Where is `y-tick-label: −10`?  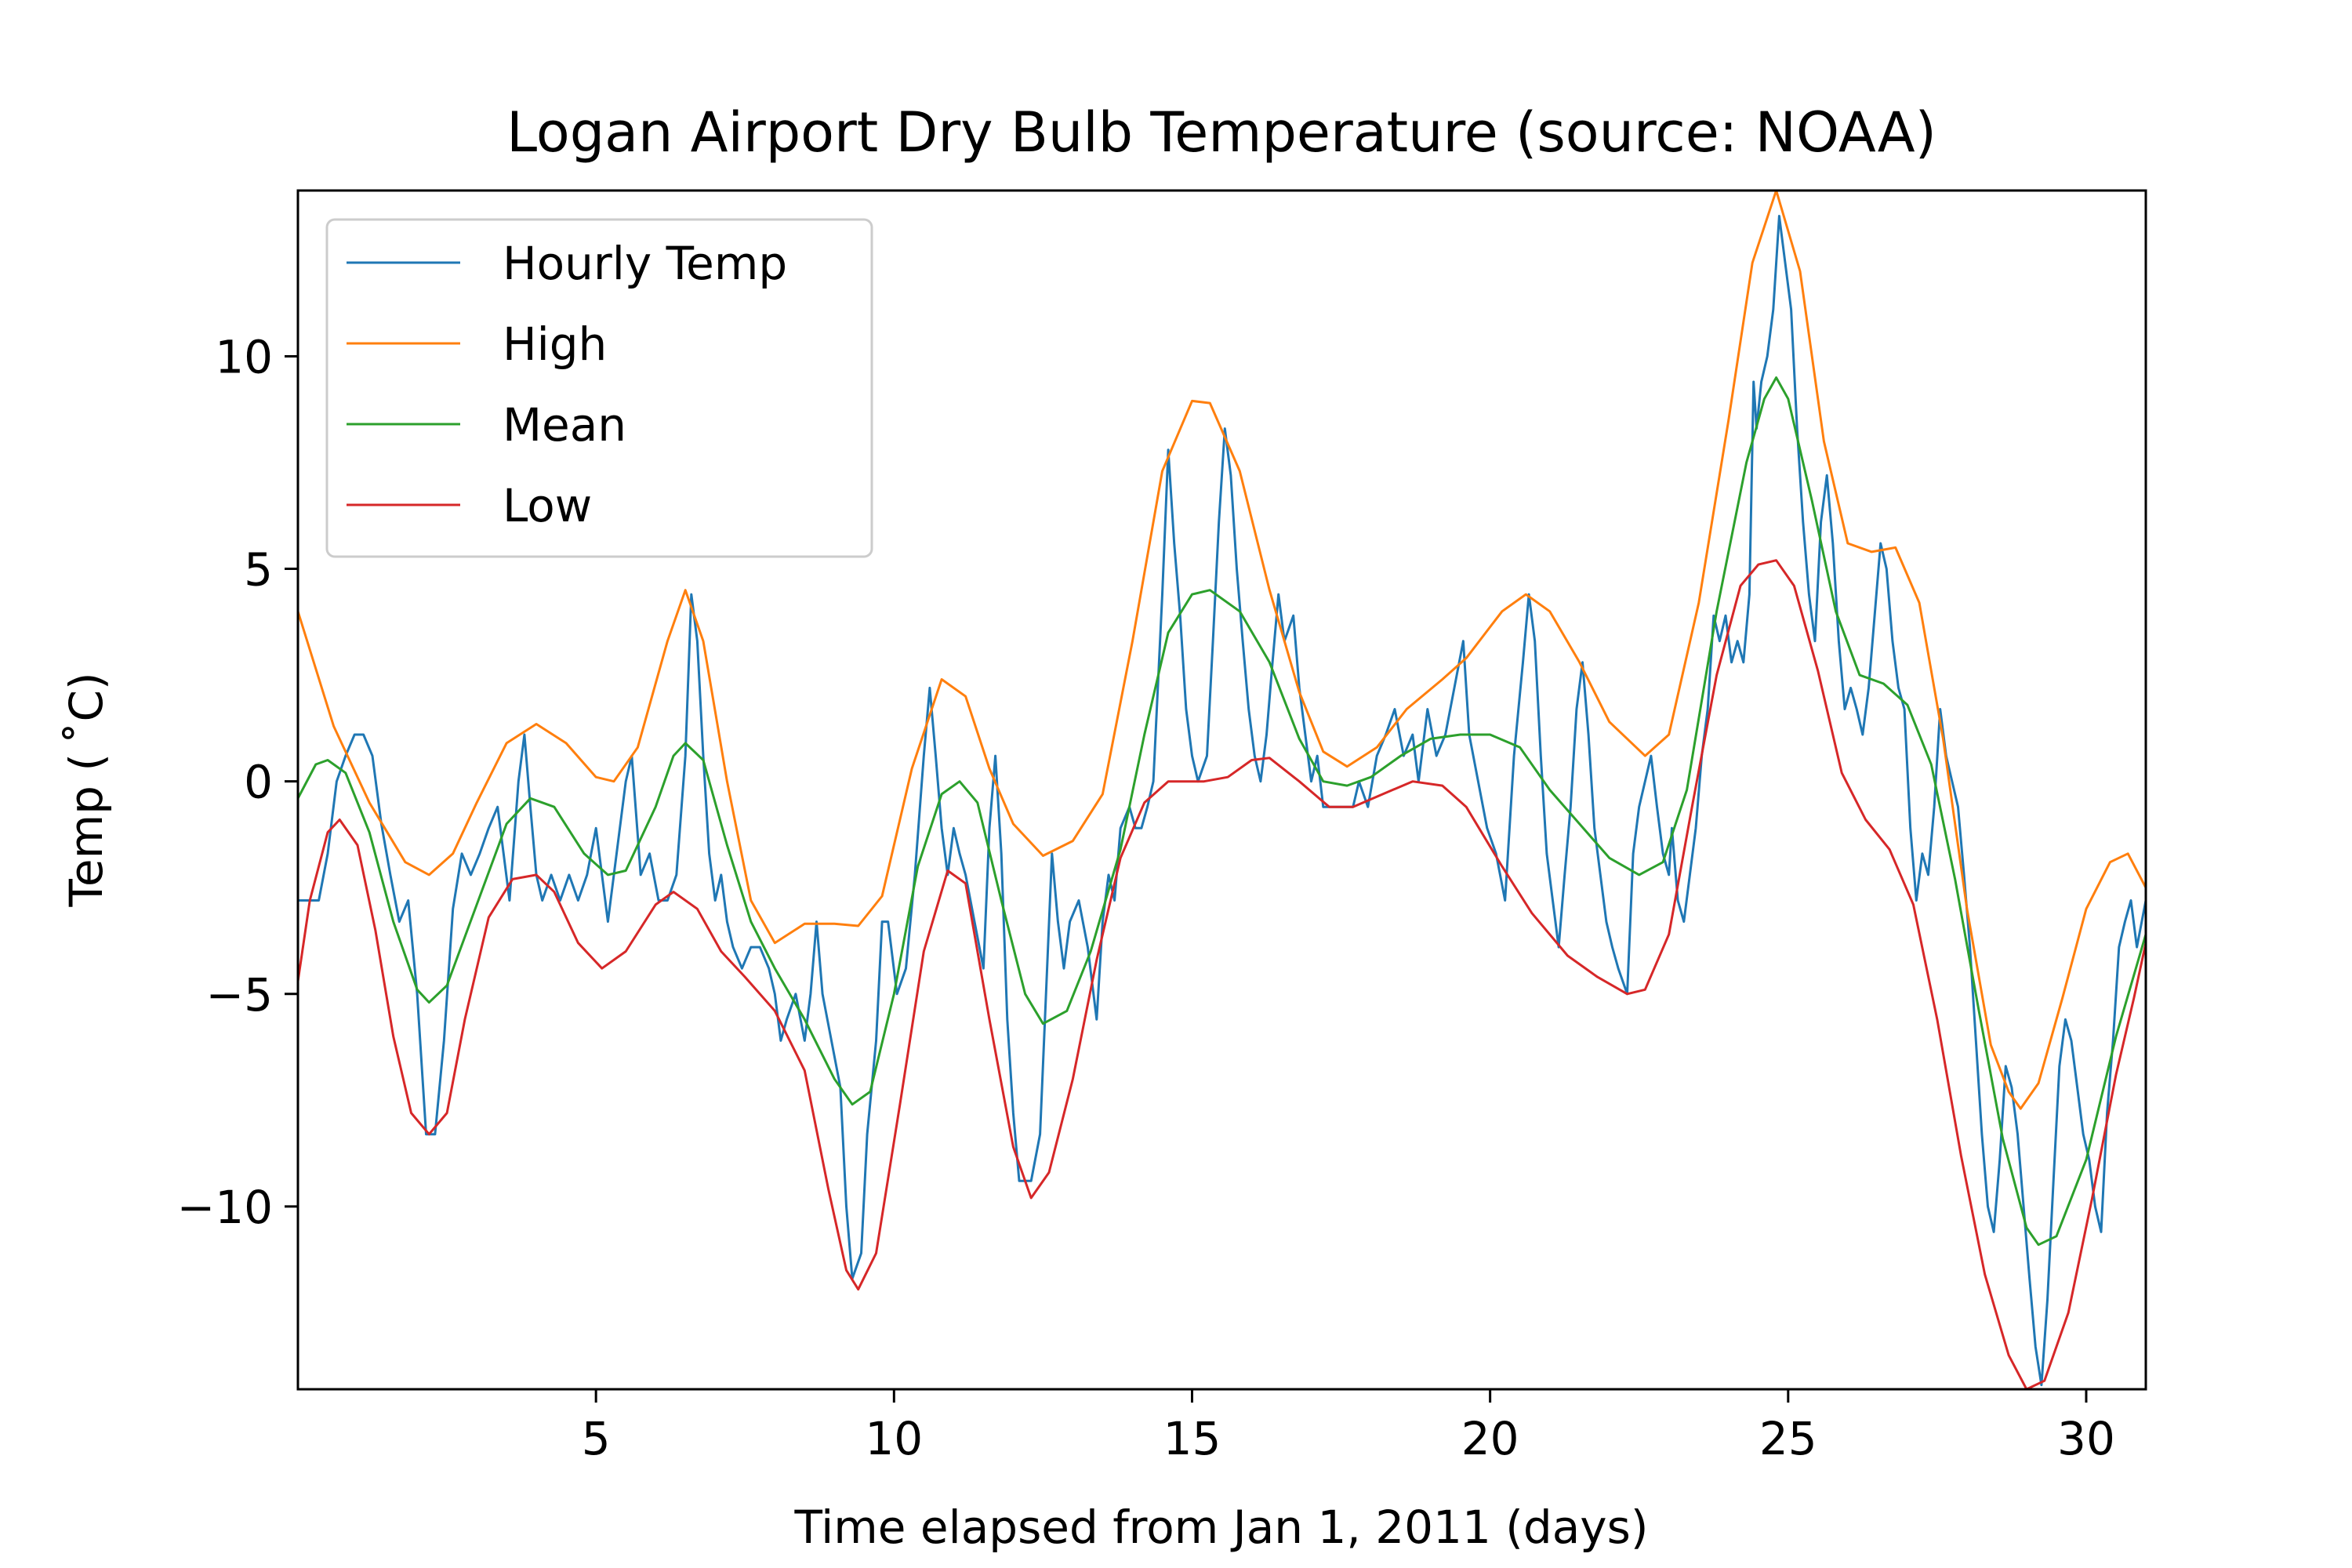
y-tick-label: −10 is located at coordinates (225, 1207).